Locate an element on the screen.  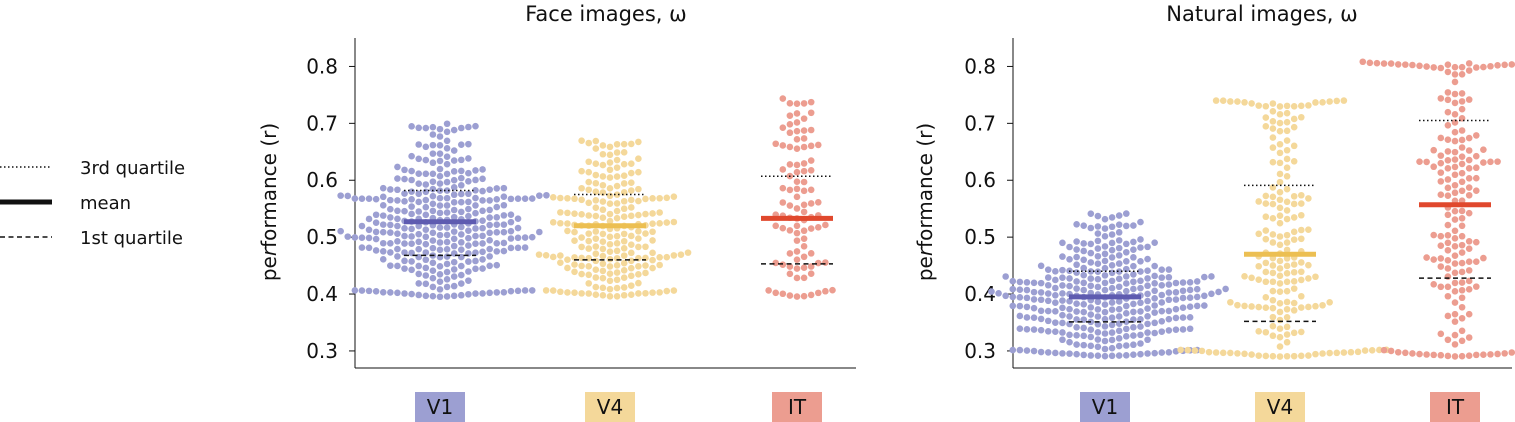
category-box-it is located at coordinates (1455, 407).